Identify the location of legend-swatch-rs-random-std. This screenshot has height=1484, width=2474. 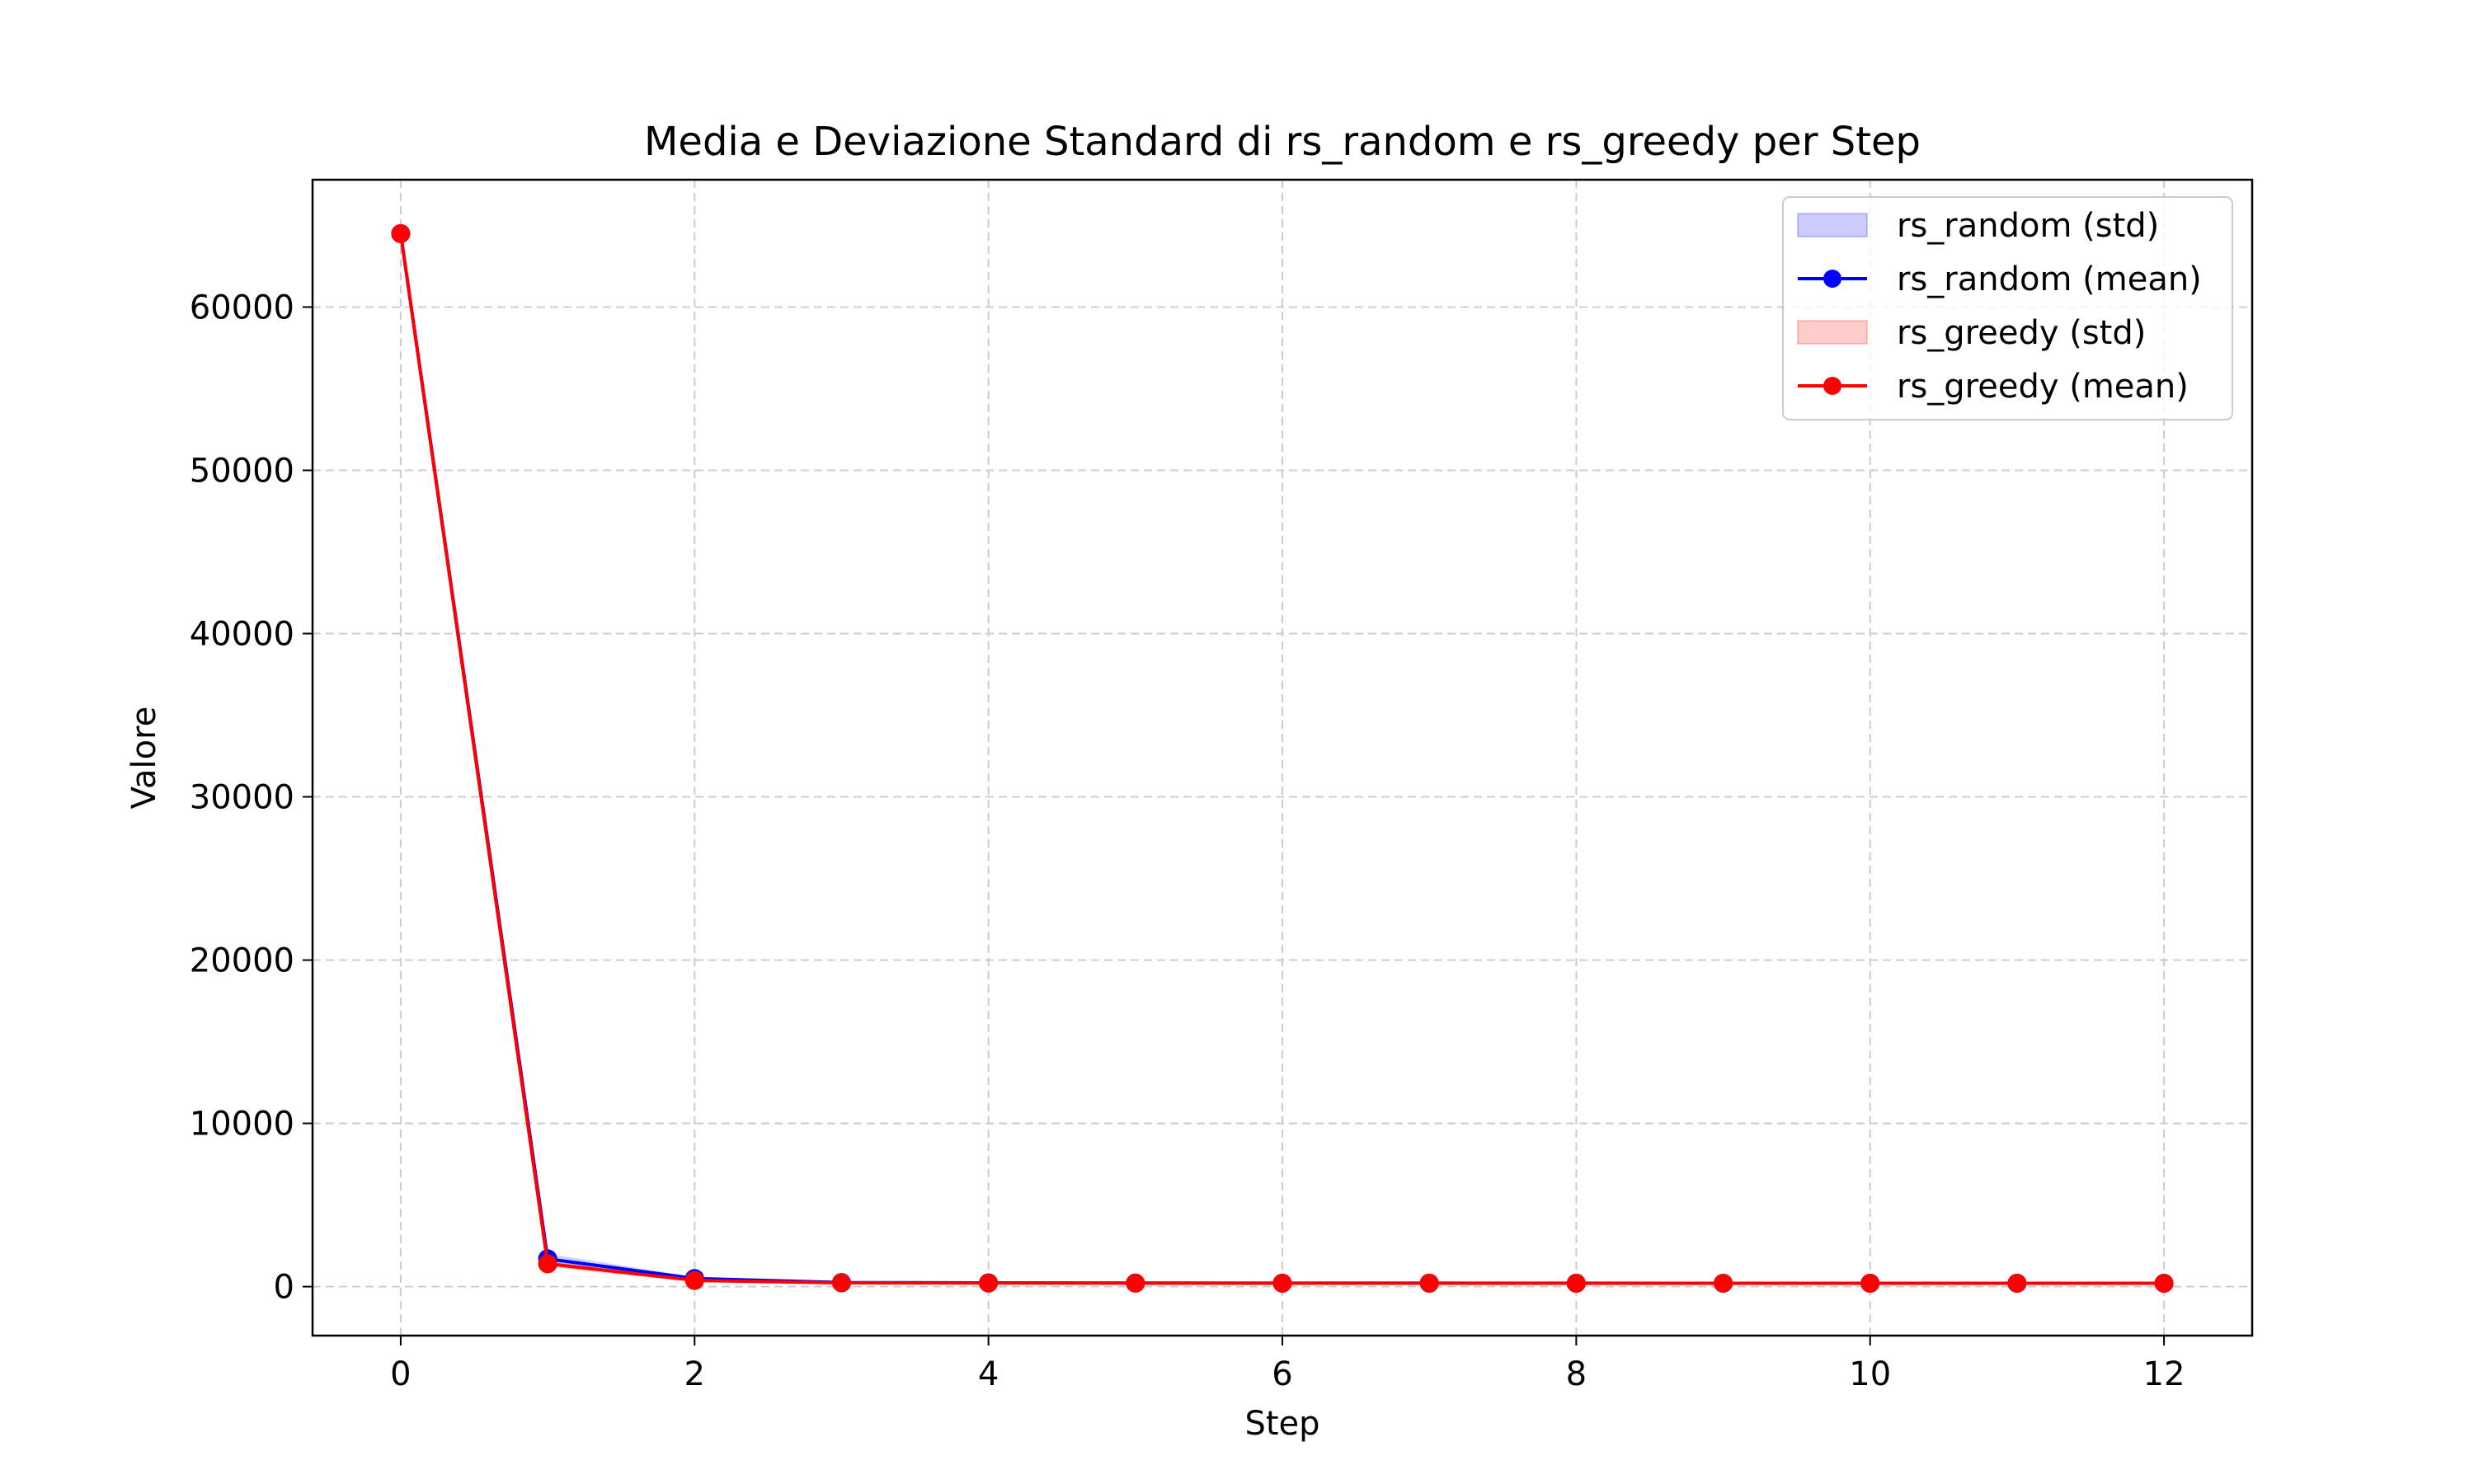
(1832, 225).